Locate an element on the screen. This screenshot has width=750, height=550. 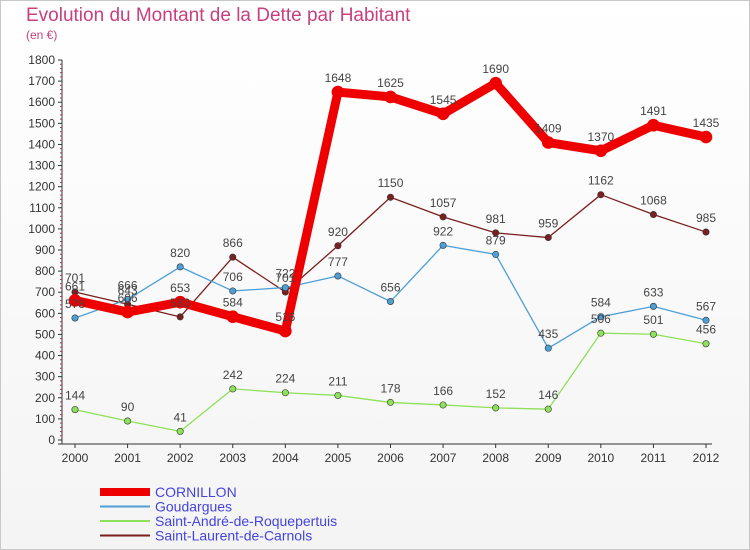
data-label: 1370 is located at coordinates (600, 137).